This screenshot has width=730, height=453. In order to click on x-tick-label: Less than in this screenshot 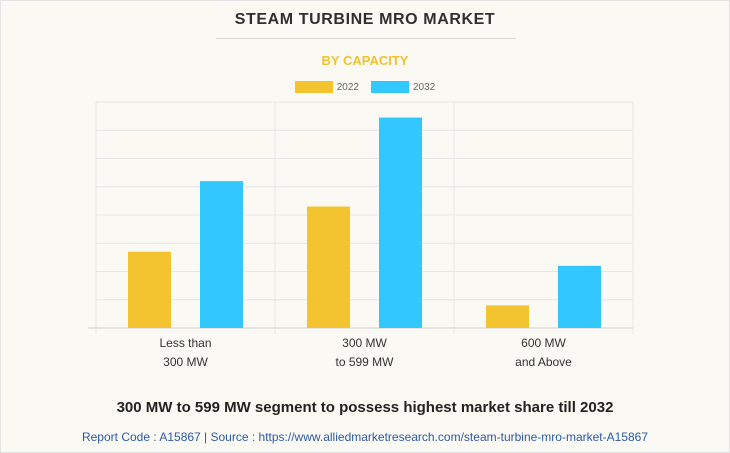, I will do `click(185, 343)`.